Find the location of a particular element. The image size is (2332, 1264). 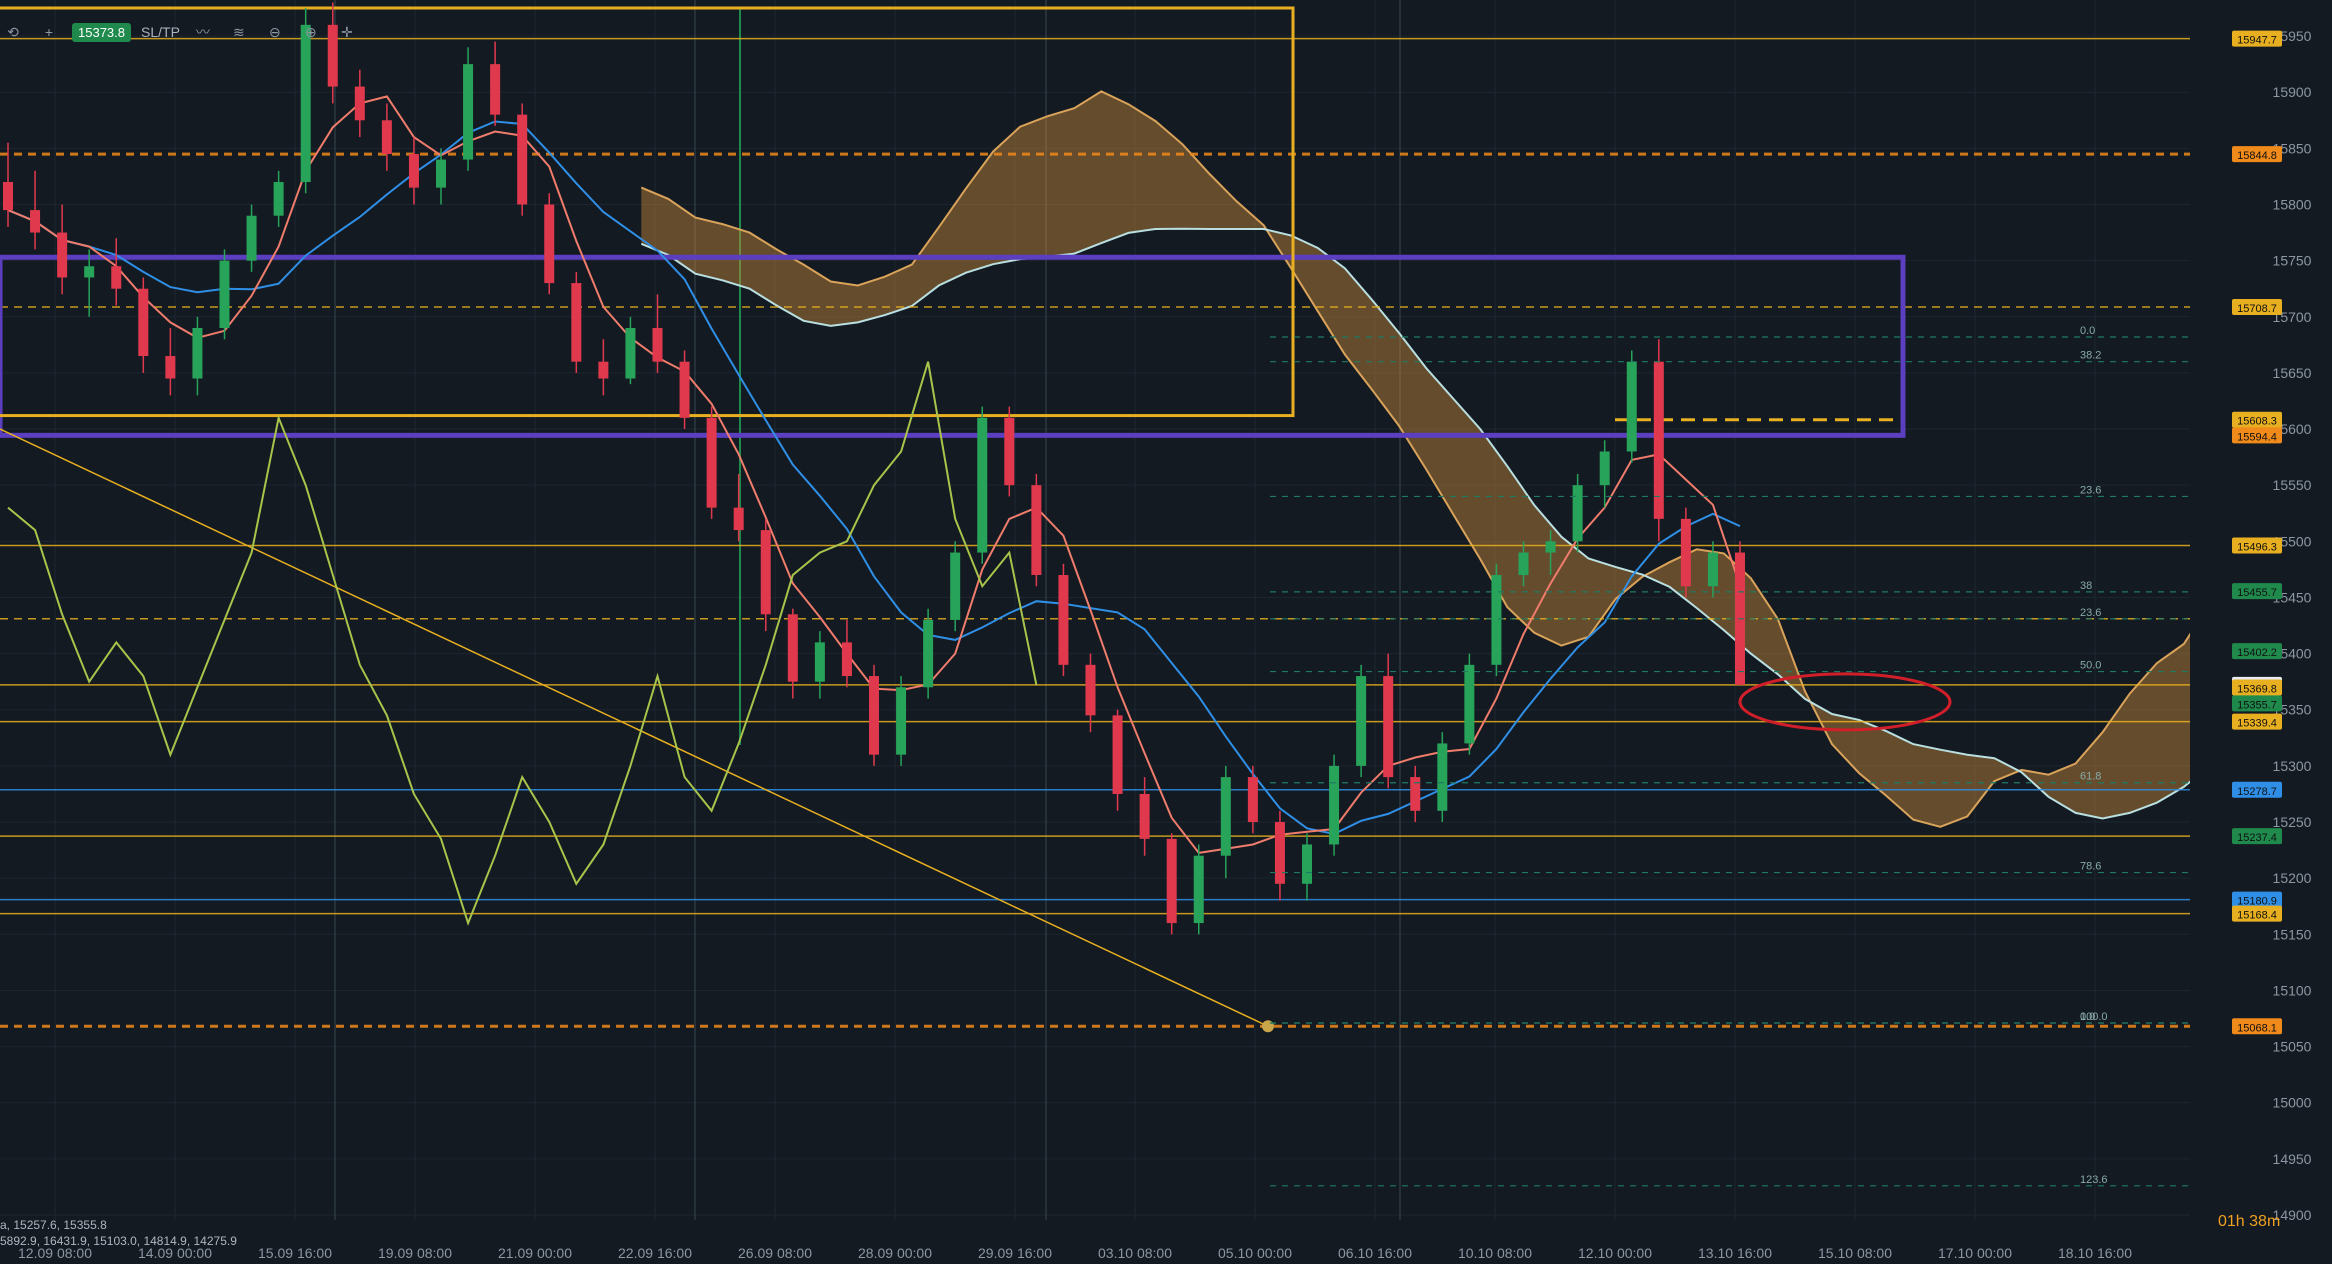

time-tick-label: 18.10 16:00 is located at coordinates (2095, 1253).